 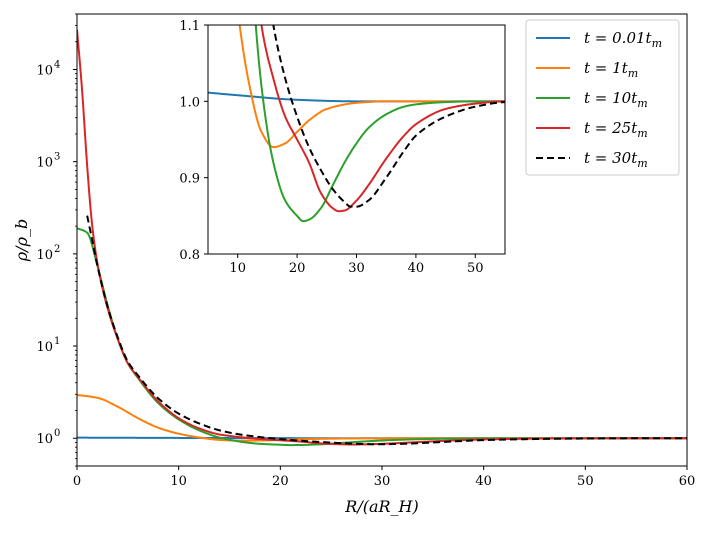 What do you see at coordinates (356, 268) in the screenshot?
I see `inset-x-tick-label: 30` at bounding box center [356, 268].